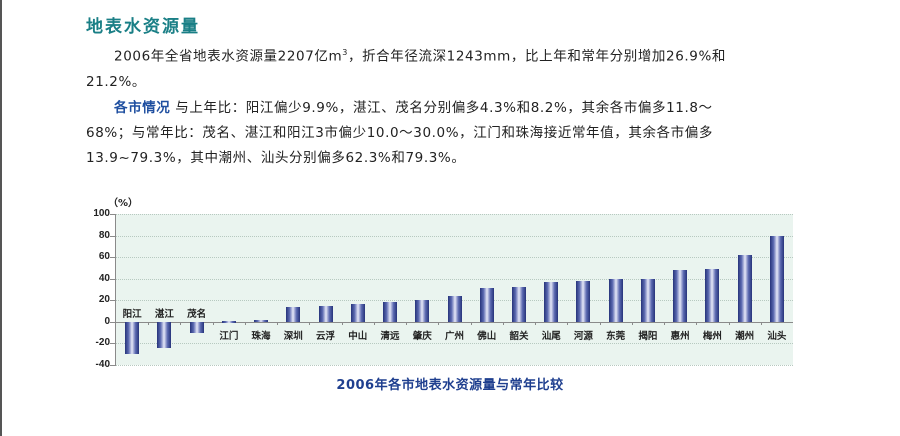 The width and height of the screenshot is (900, 436). What do you see at coordinates (143, 27) in the screenshot?
I see `section-title: 地表水资源量` at bounding box center [143, 27].